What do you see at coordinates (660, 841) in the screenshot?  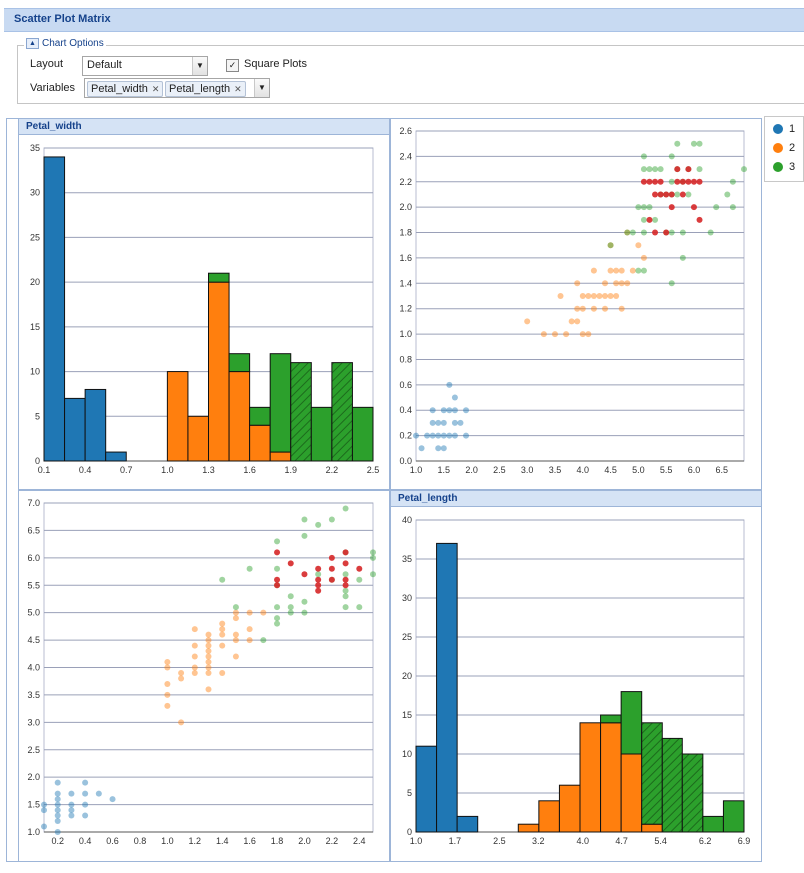 I see `x-tick-label: 5.4` at bounding box center [660, 841].